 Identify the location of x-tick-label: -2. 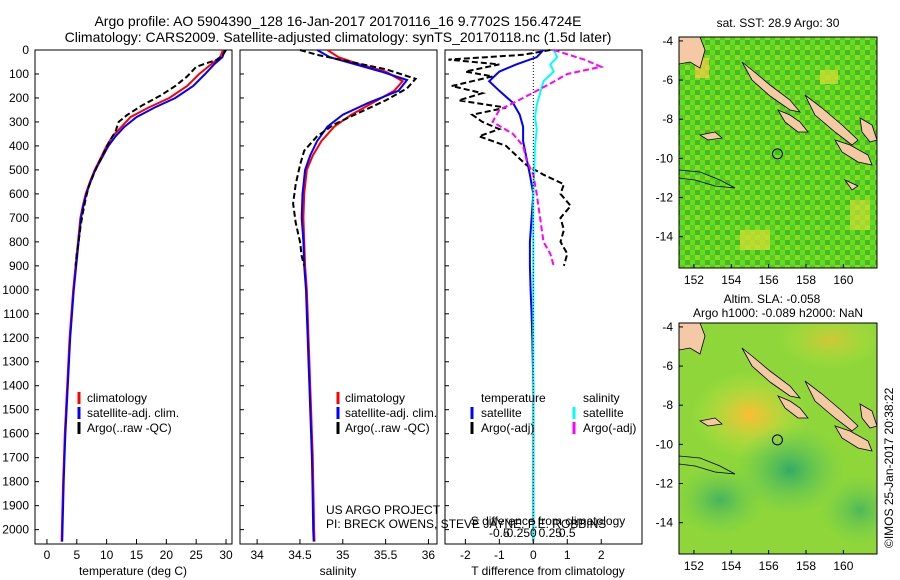
(465, 555).